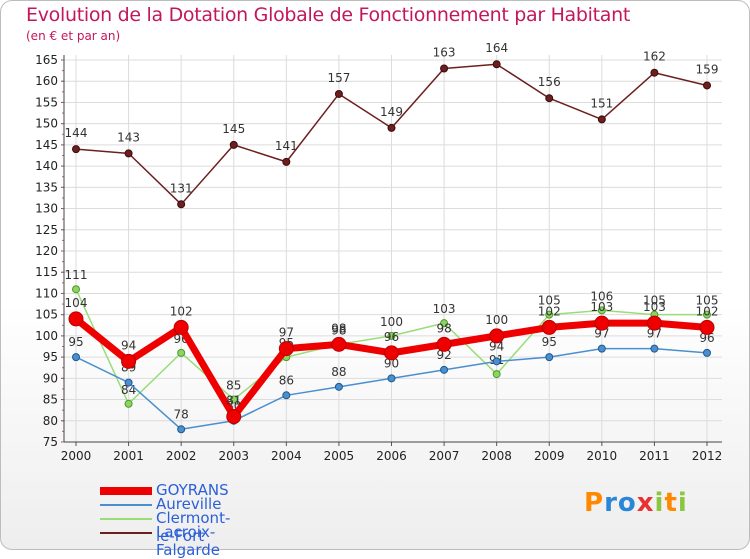 The image size is (750, 559). I want to click on data-label-goyrans: 81, so click(233, 401).